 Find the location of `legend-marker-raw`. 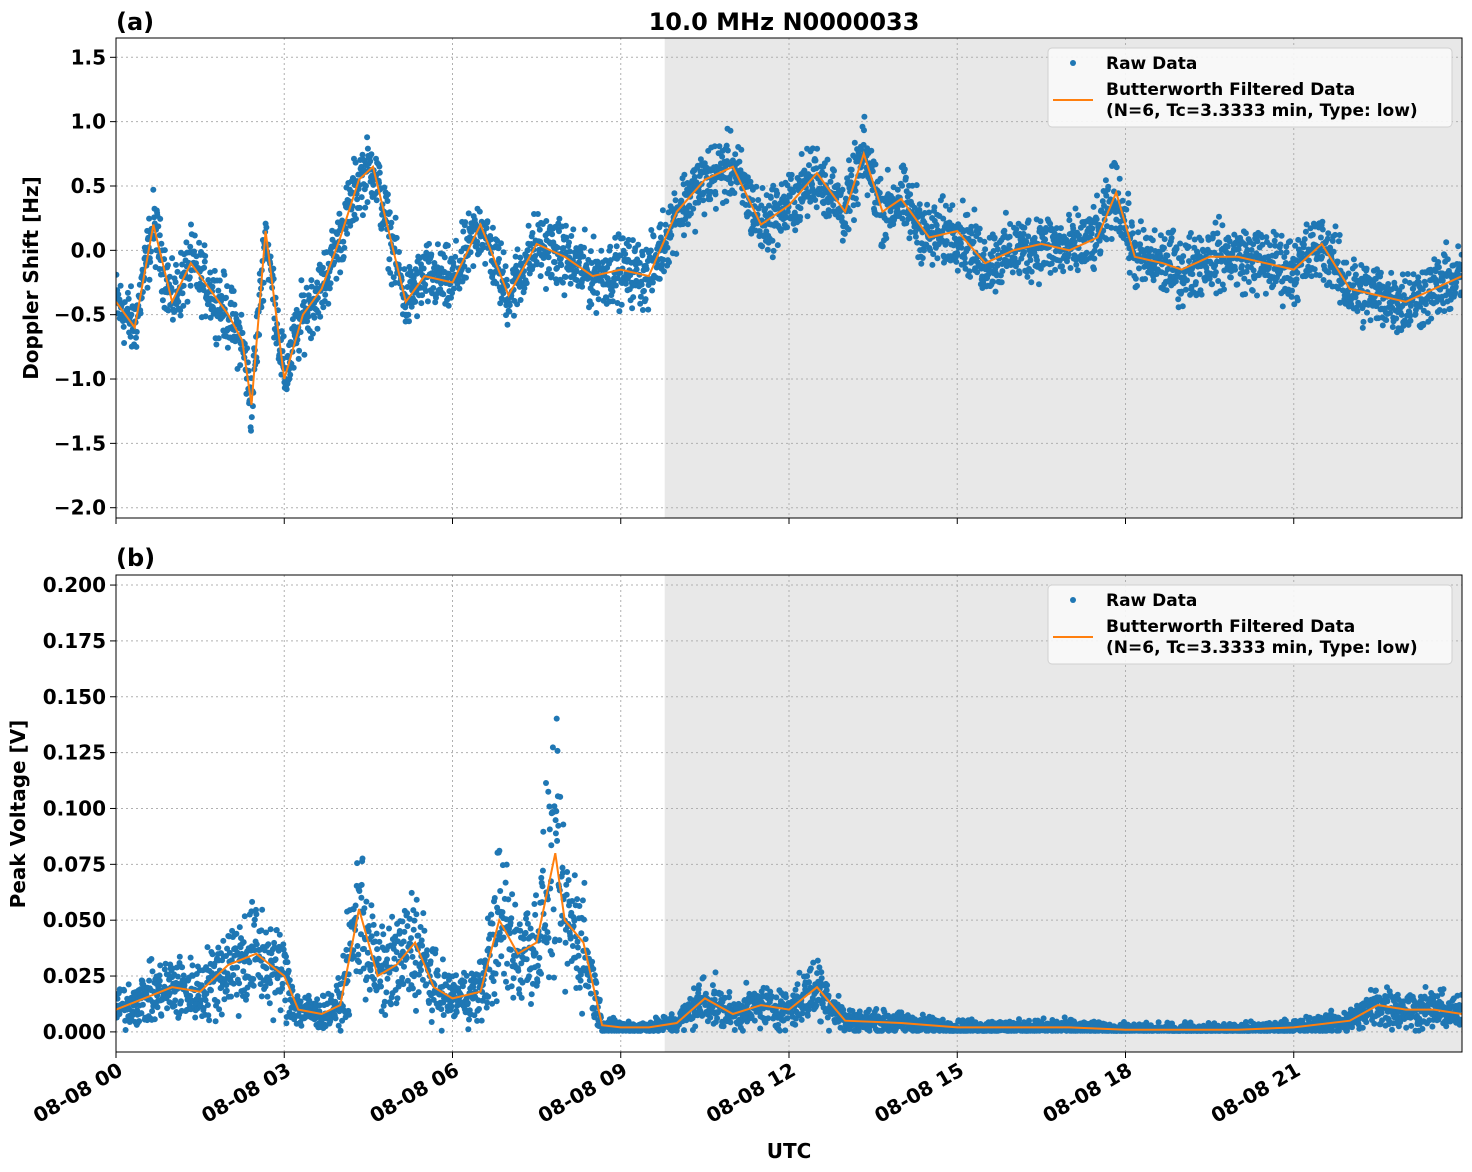

legend-marker-raw is located at coordinates (1073, 63).